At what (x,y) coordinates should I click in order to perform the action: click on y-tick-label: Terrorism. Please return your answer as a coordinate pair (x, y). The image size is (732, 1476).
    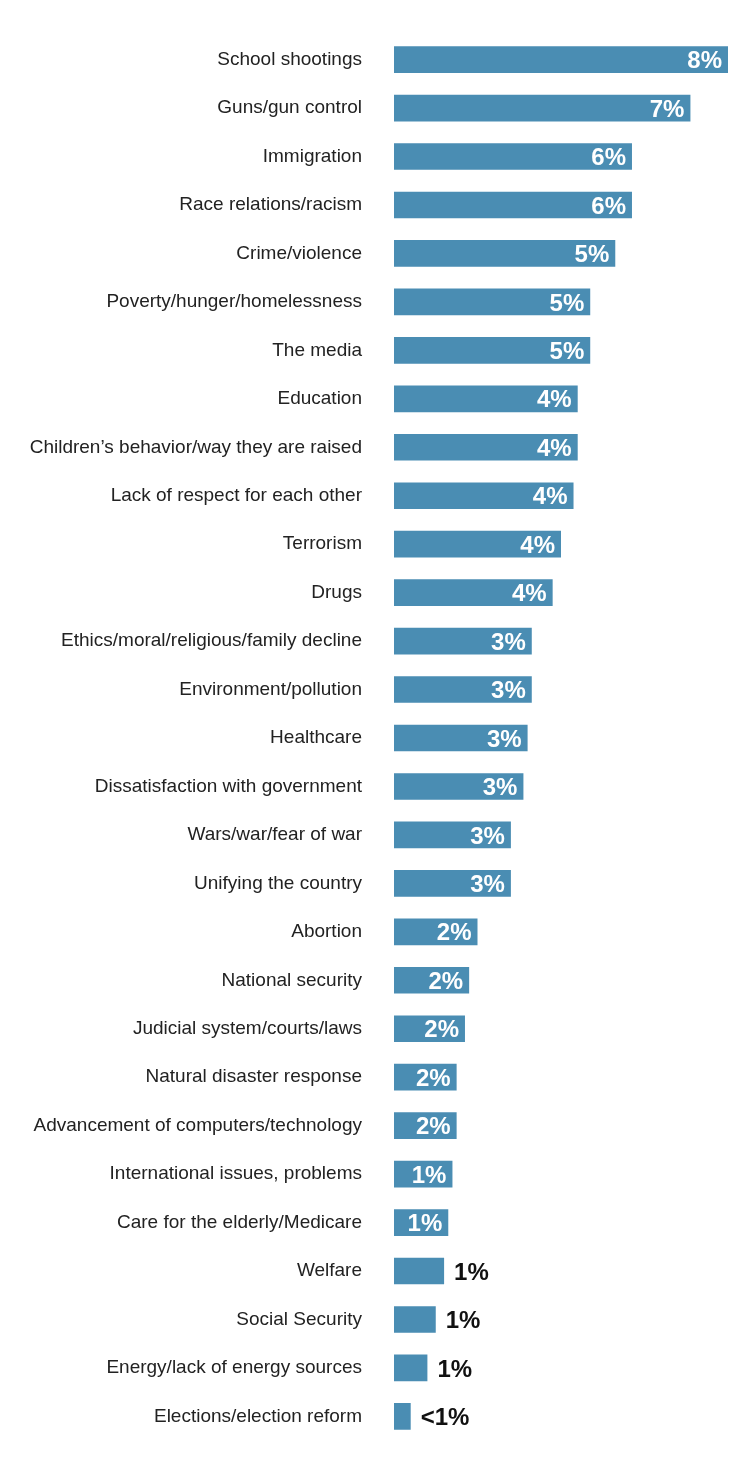
    Looking at the image, I should click on (322, 543).